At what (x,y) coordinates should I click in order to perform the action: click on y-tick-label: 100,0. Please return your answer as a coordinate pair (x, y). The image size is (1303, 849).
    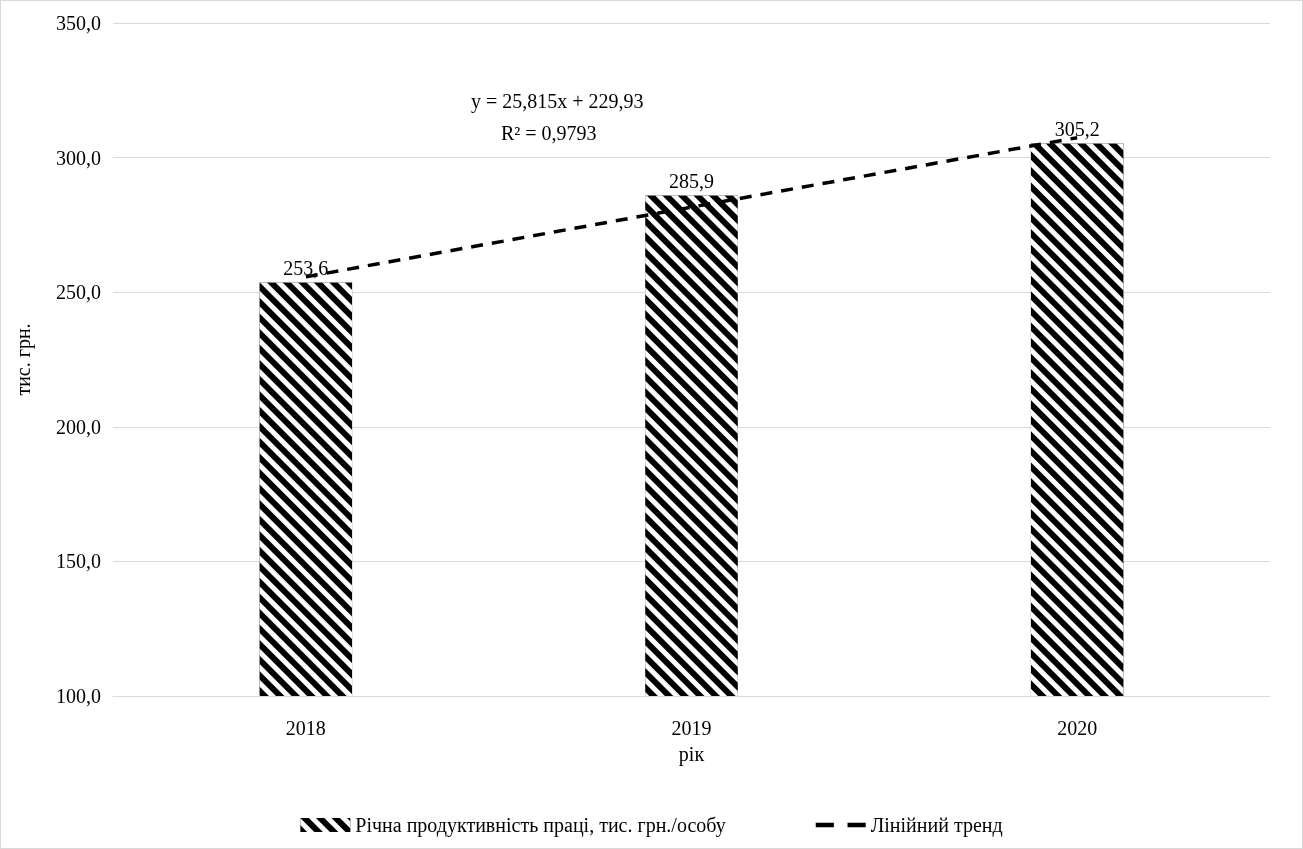
    Looking at the image, I should click on (78, 696).